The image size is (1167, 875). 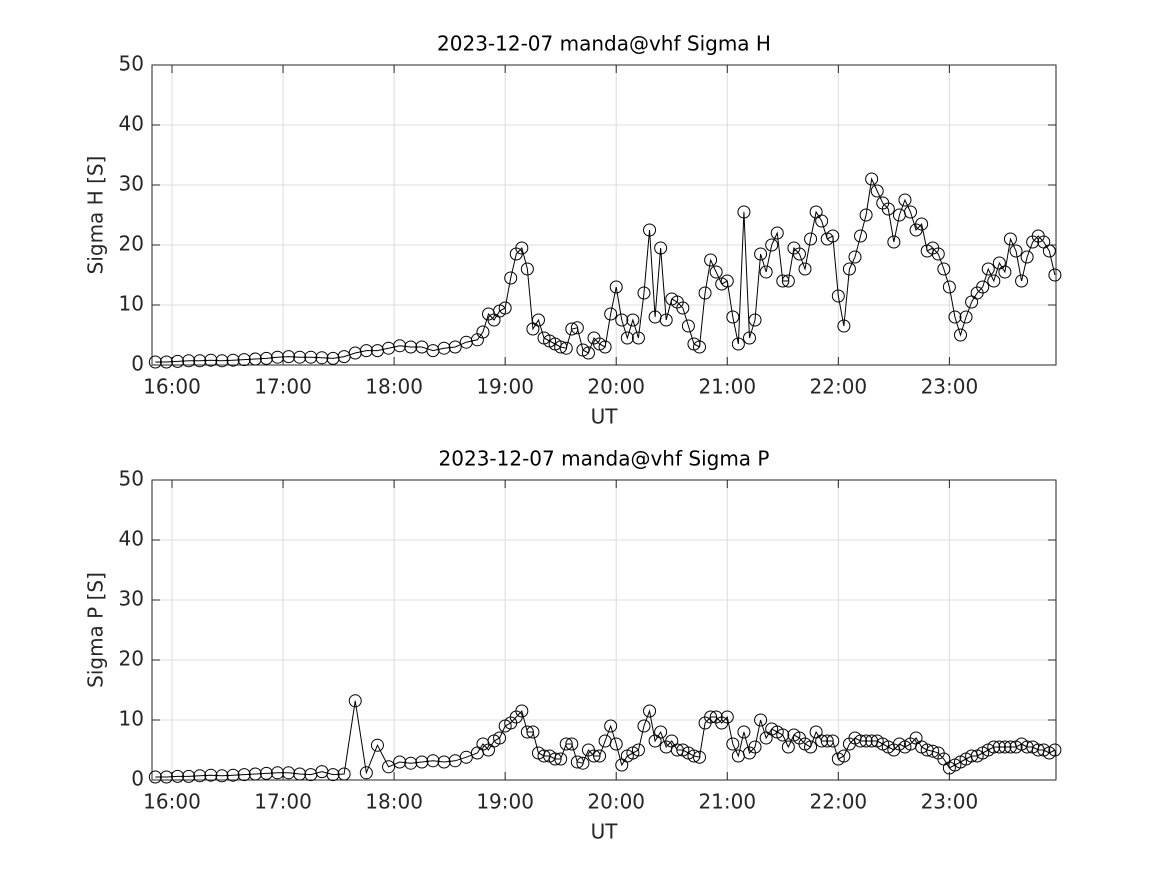 What do you see at coordinates (172, 802) in the screenshot?
I see `x-tick-label: 16:00` at bounding box center [172, 802].